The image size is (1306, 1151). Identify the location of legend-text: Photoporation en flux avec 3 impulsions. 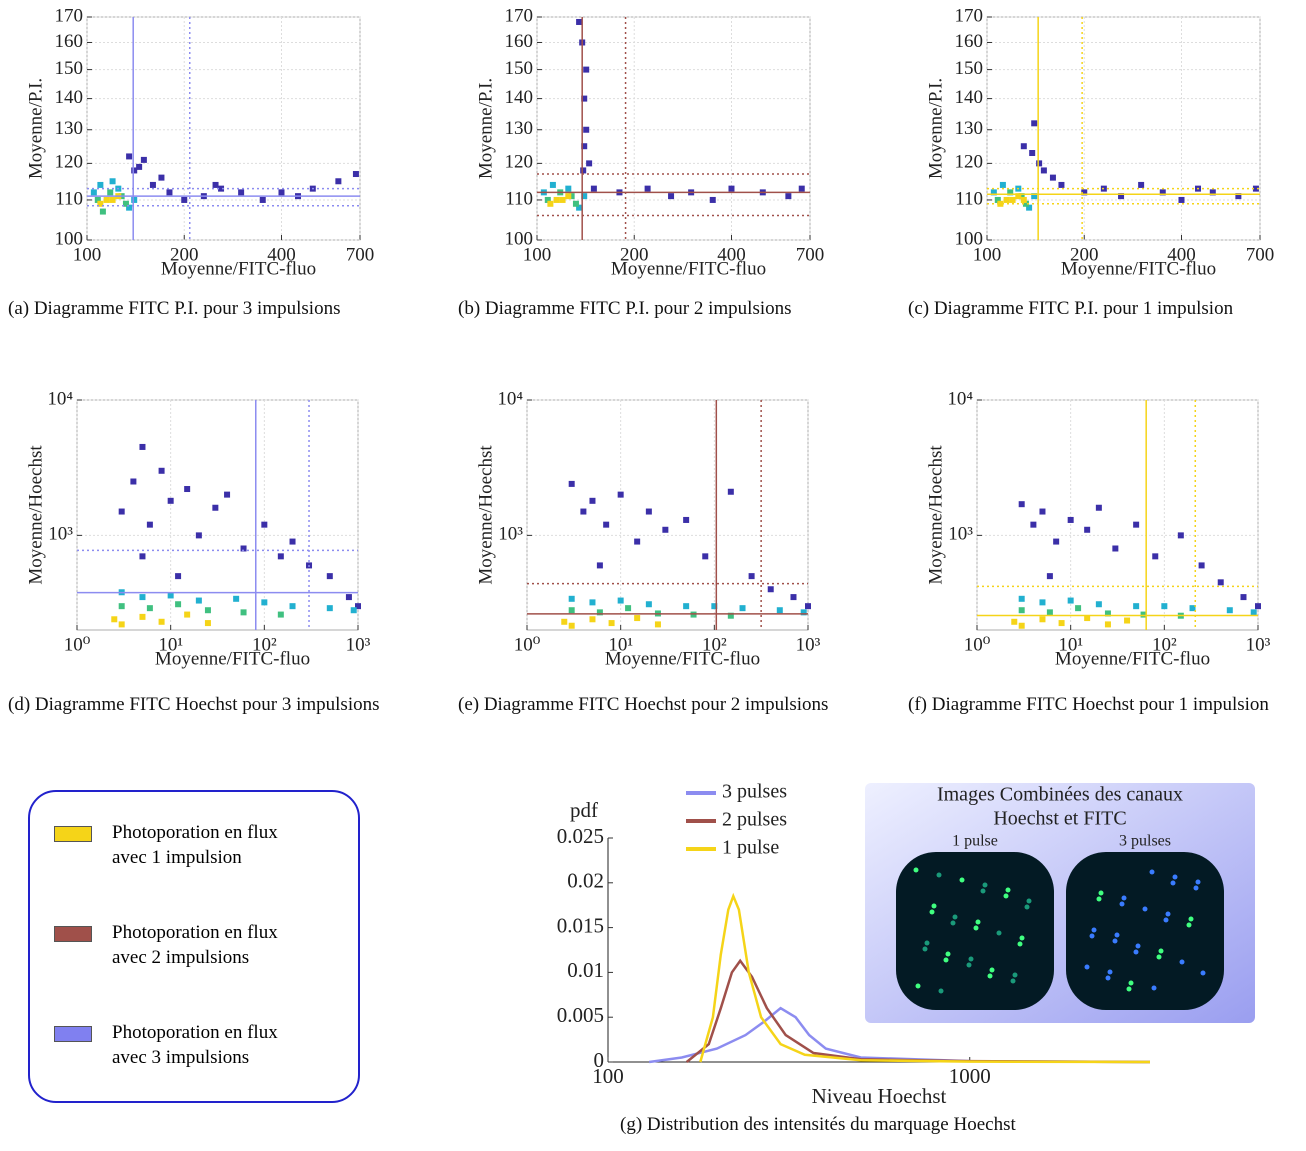
(195, 1045).